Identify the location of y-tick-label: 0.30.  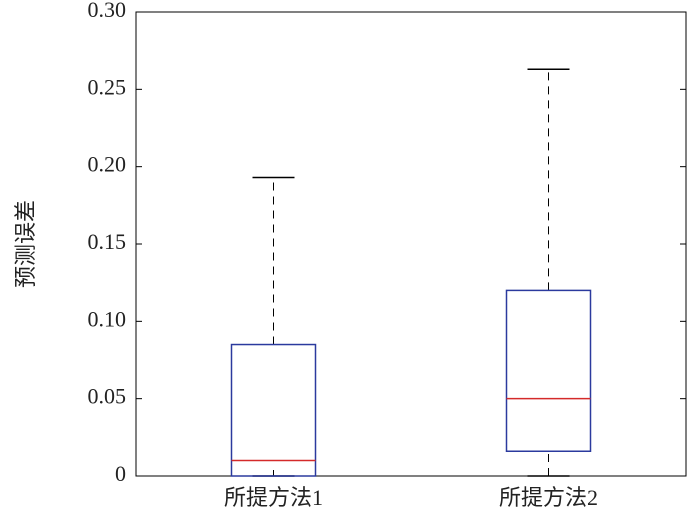
(107, 11).